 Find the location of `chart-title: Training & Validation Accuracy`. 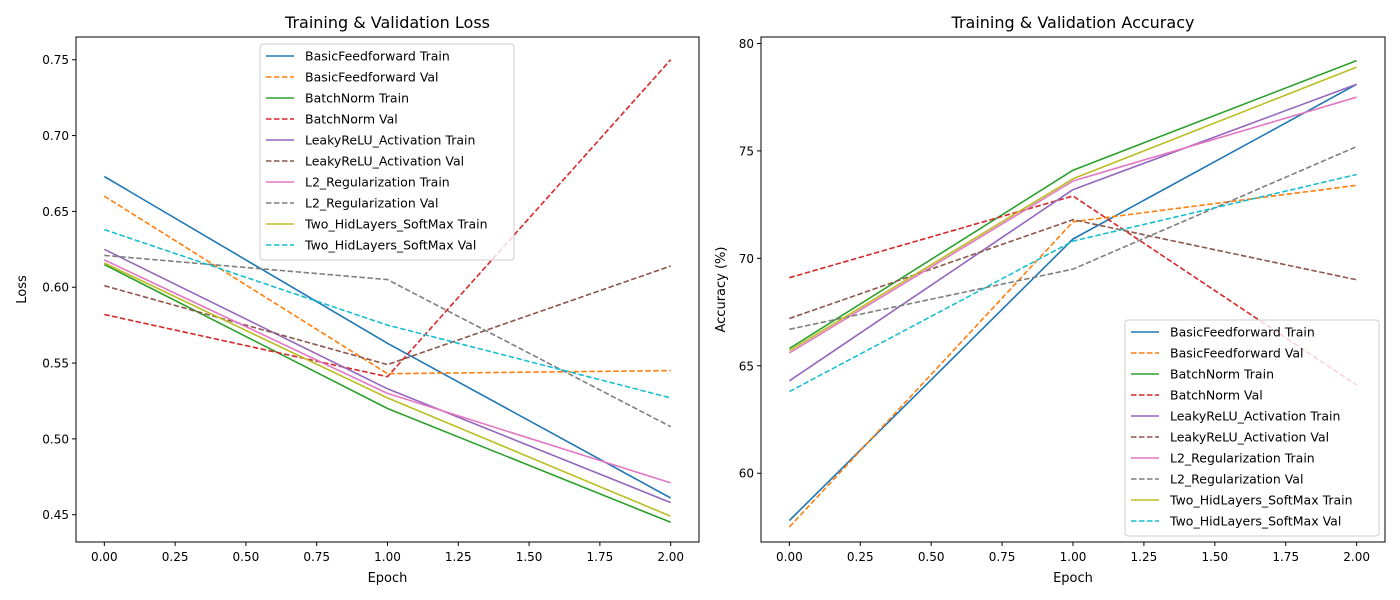

chart-title: Training & Validation Accuracy is located at coordinates (1073, 22).